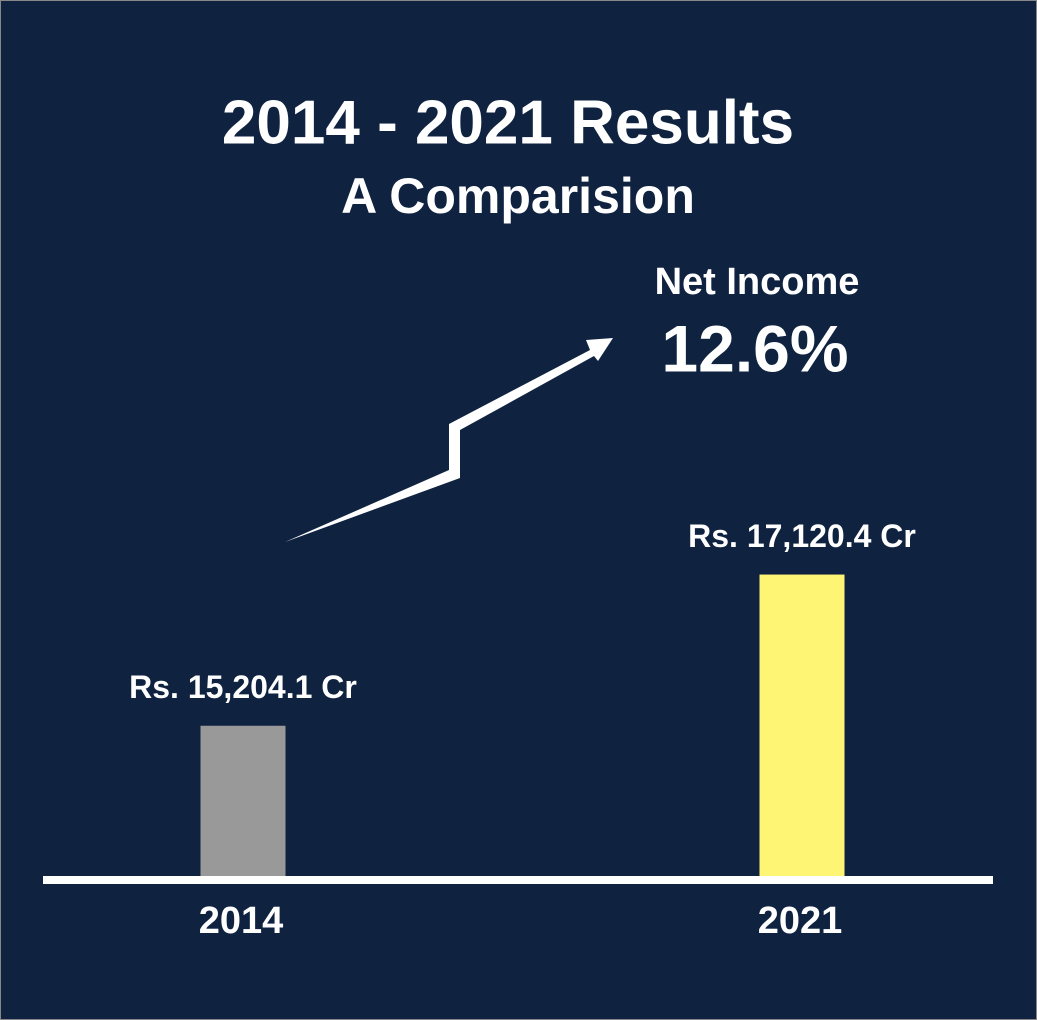 This screenshot has height=1020, width=1037. Describe the element at coordinates (802, 536) in the screenshot. I see `value-label: Rs. 17,120.4 Cr` at that location.